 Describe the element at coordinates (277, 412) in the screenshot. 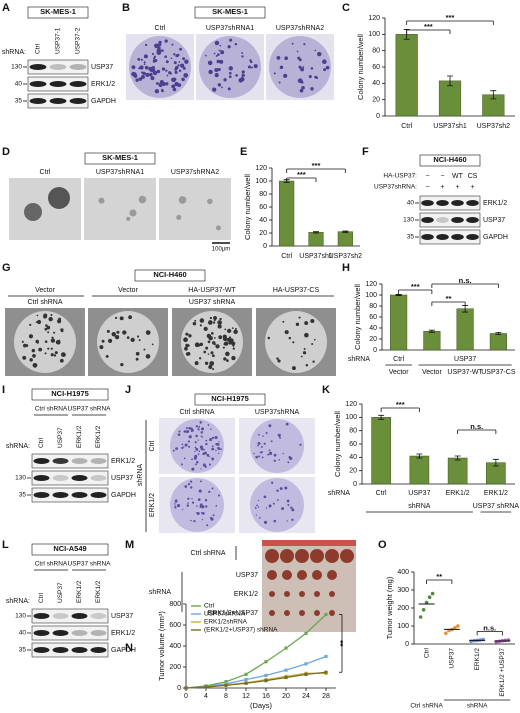

I see `column-label: USP37shRNA` at that location.